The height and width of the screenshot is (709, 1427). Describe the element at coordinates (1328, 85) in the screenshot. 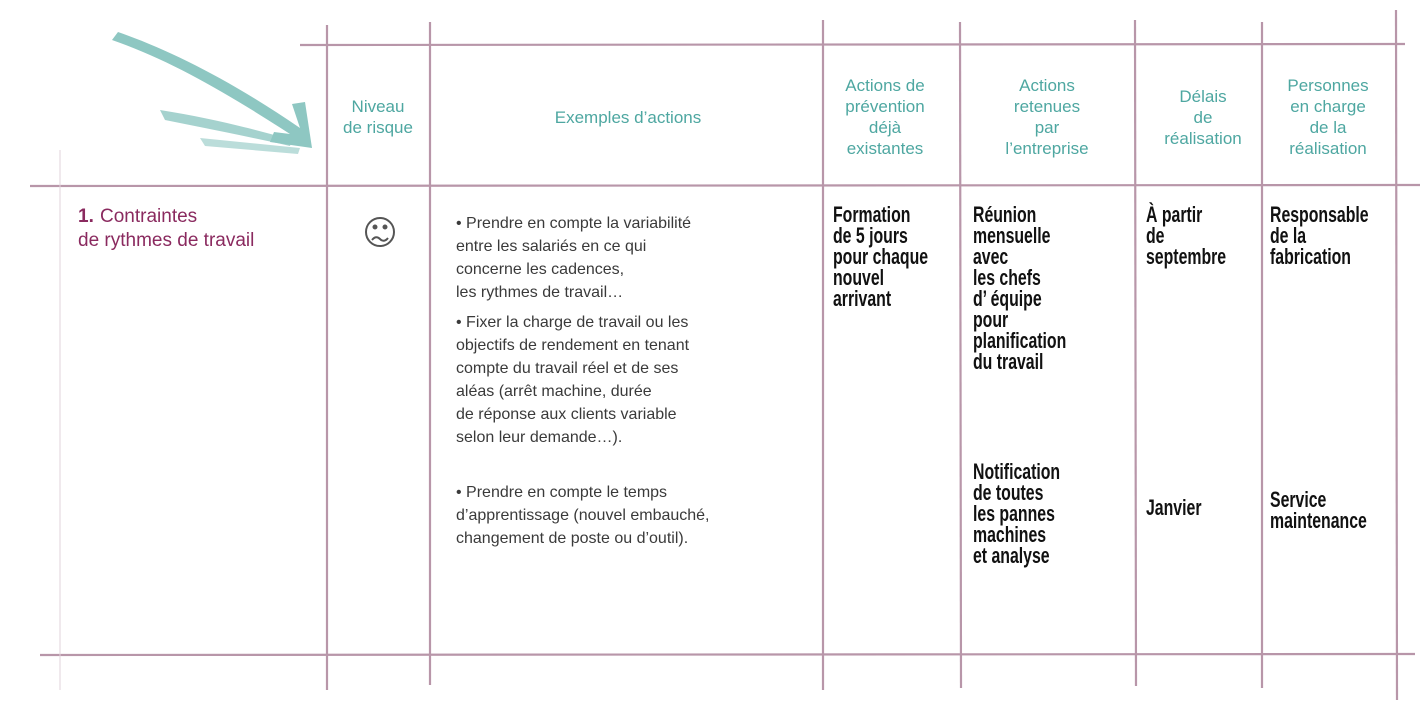

I see `header-text: Personnes` at that location.